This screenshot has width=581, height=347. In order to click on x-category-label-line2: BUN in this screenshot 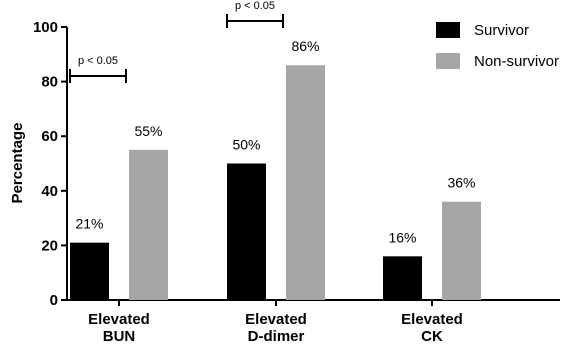, I will do `click(119, 336)`.